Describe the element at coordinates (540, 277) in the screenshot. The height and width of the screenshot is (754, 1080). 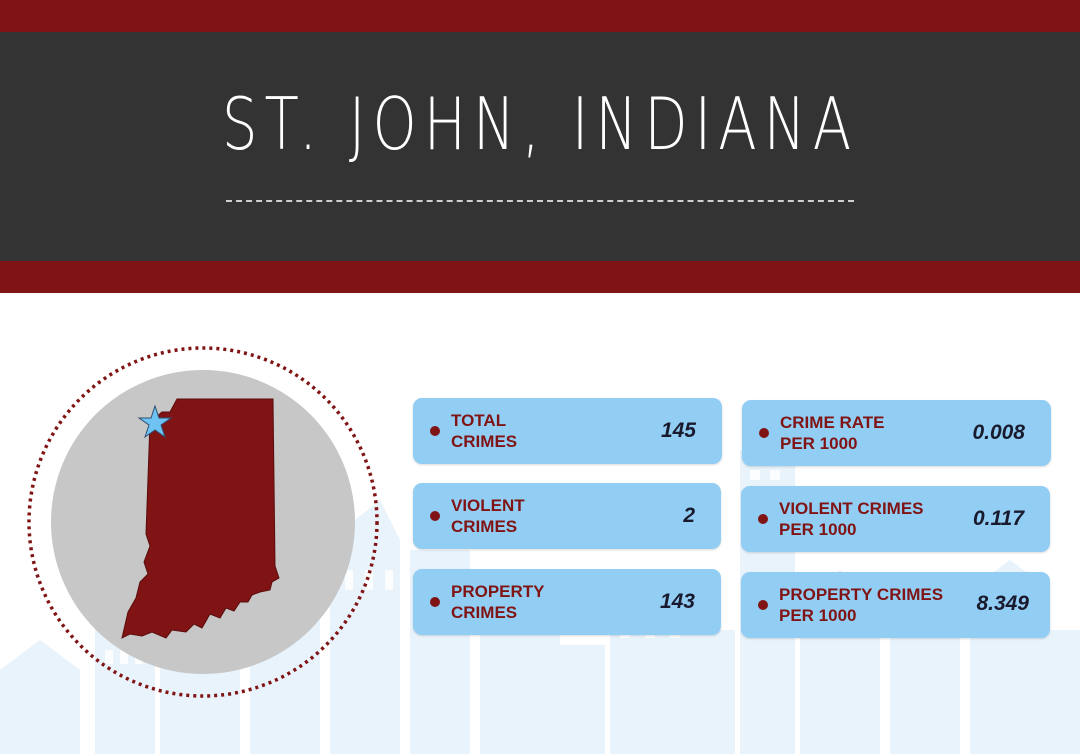
I see `bottom-accent-band` at that location.